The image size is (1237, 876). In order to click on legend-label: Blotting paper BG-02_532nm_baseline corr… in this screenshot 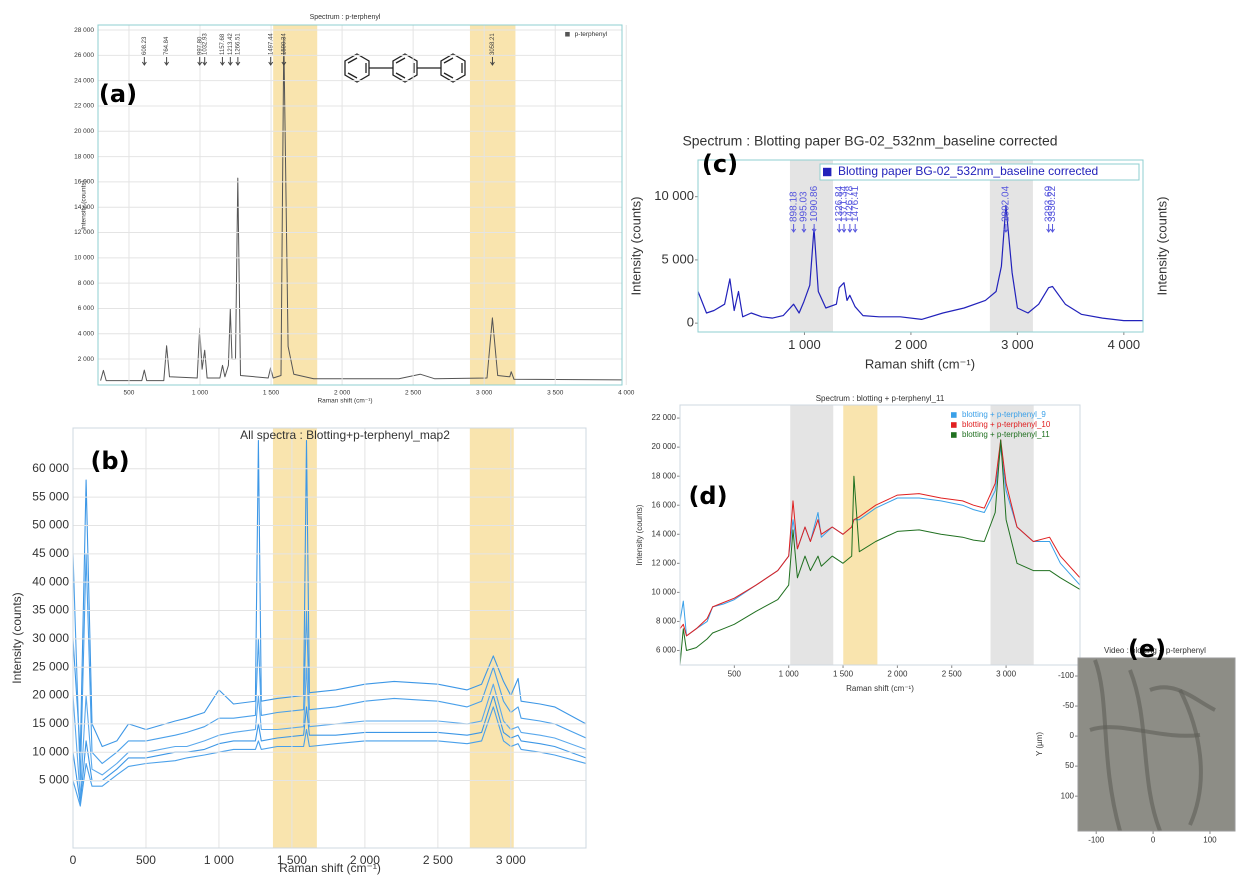, I will do `click(968, 171)`.